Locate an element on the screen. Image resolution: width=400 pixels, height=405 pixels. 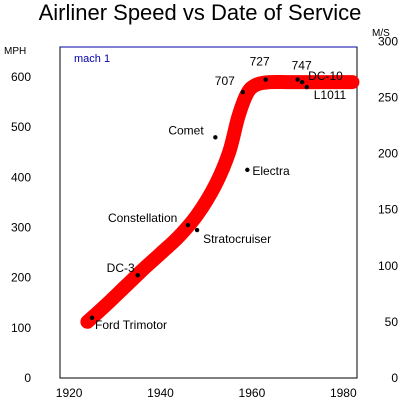
y-tick-label-right: 50 is located at coordinates (392, 322).